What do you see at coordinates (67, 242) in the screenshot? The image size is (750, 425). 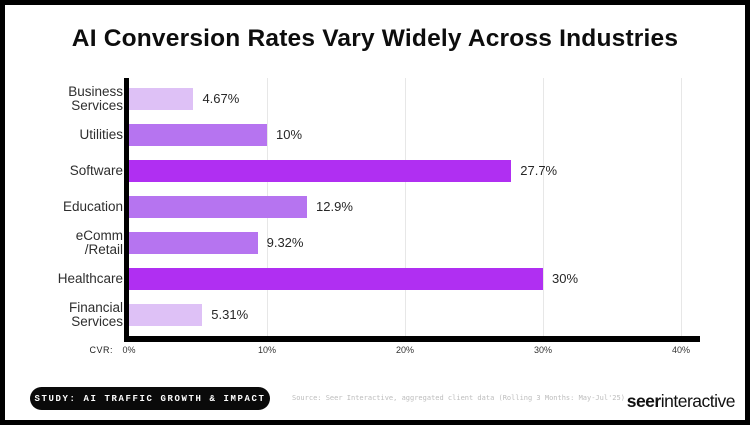 I see `category-label: eComm/Retail` at bounding box center [67, 242].